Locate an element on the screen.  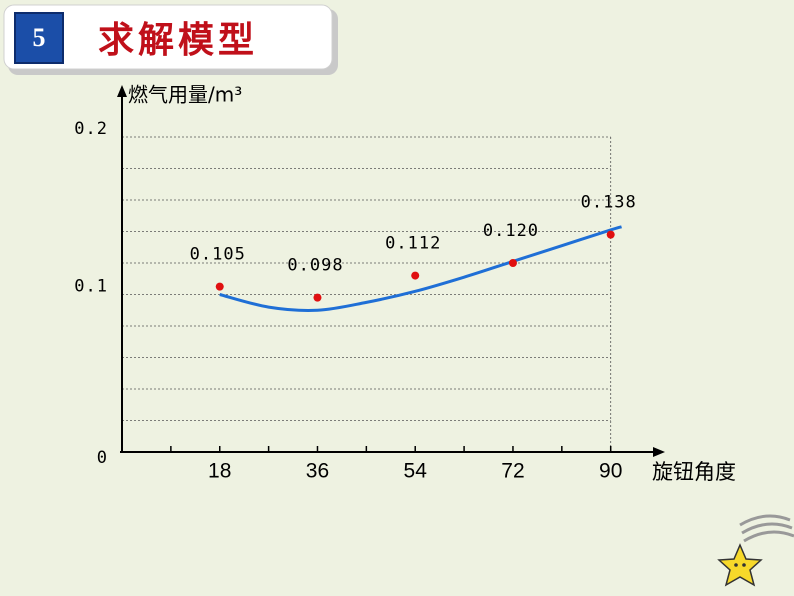
x-tick-label: 36 is located at coordinates (317, 471).